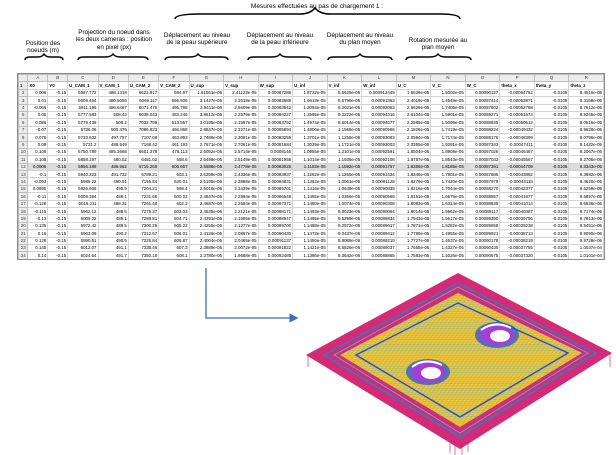  Describe the element at coordinates (586, 204) in the screenshot. I see `table-cell: 9.6536e-05` at that location.